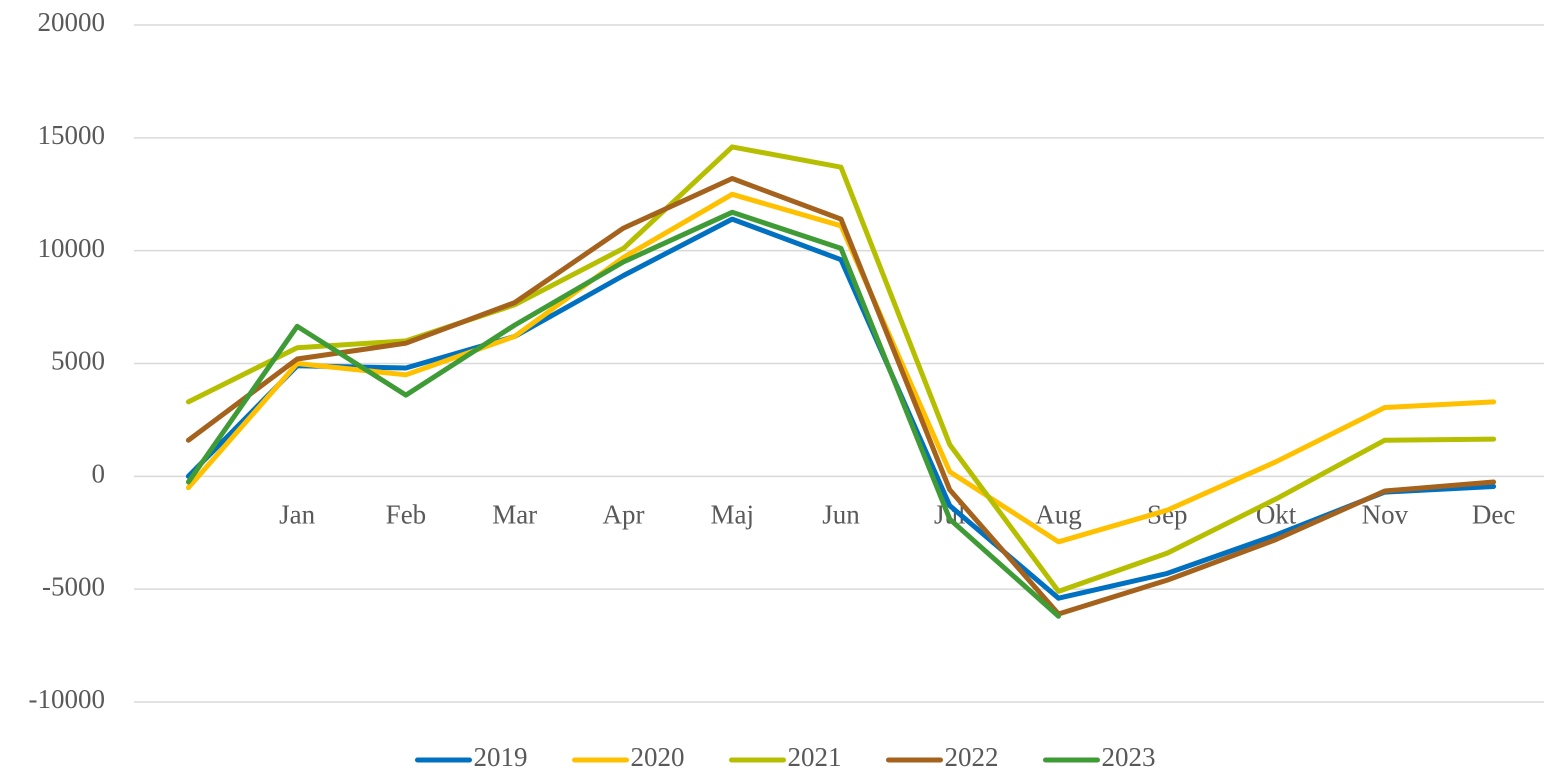 The image size is (1544, 775). Describe the element at coordinates (841, 515) in the screenshot. I see `x-tick-label: Jun` at that location.